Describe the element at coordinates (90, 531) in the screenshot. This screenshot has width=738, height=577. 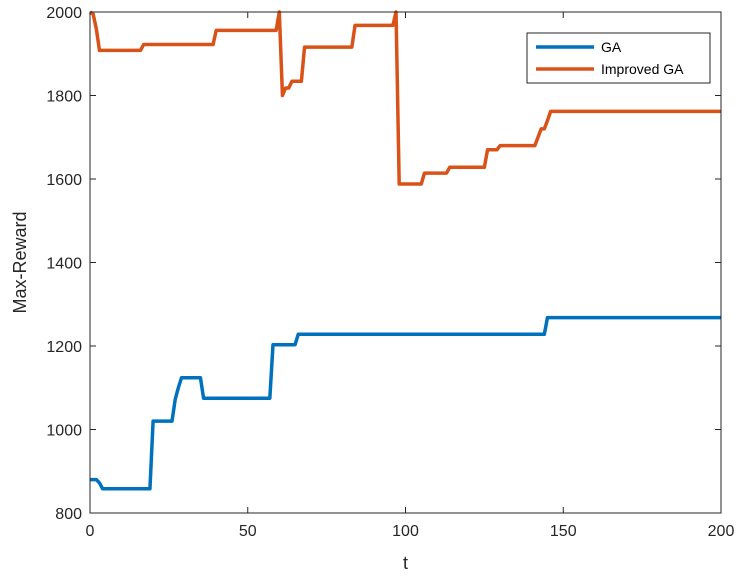
I see `x-tick-label: 0` at that location.